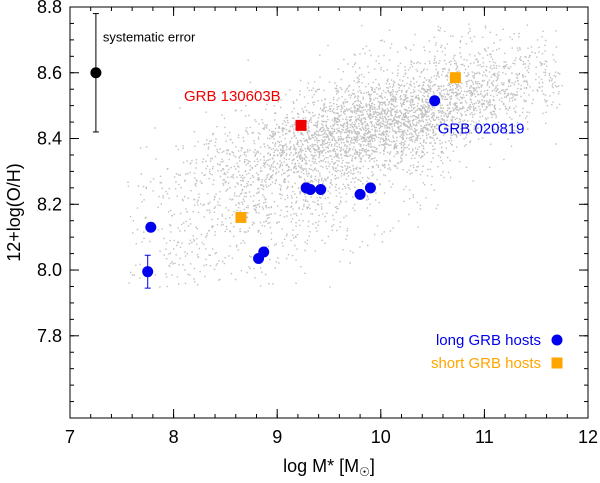 This screenshot has width=600, height=483. I want to click on y-tick-label: 8.0, so click(49, 270).